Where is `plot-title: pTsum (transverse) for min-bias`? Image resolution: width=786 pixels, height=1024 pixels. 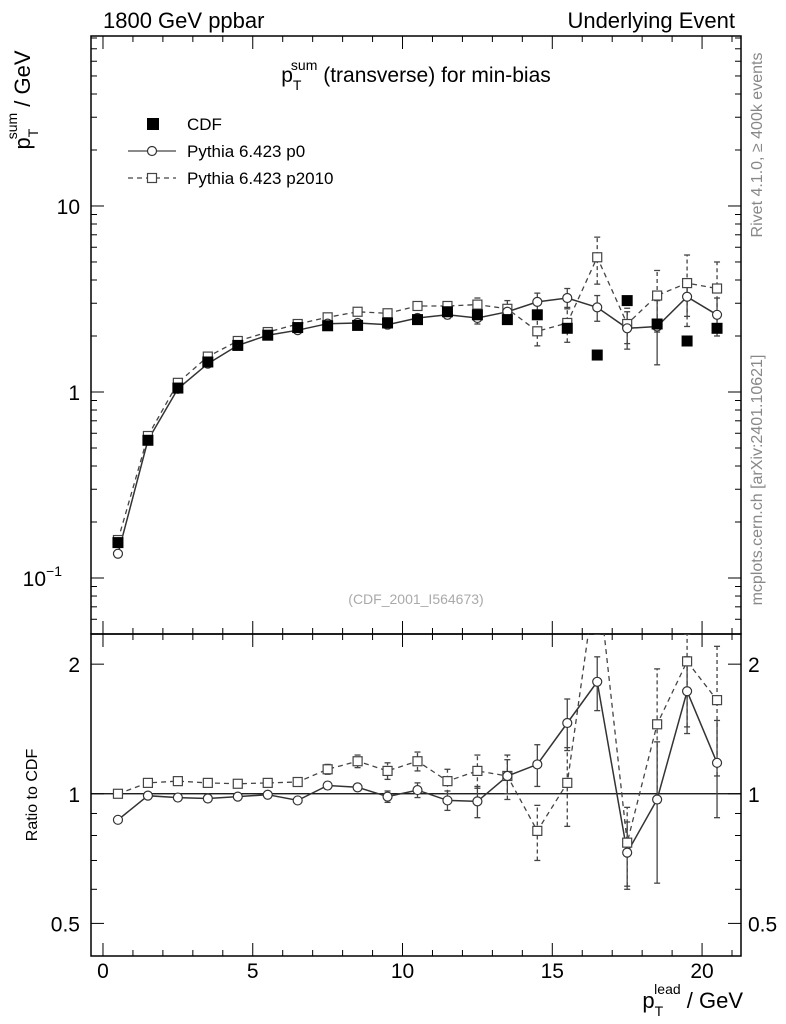
plot-title: pTsum (transverse) for min-bias is located at coordinates (416, 75).